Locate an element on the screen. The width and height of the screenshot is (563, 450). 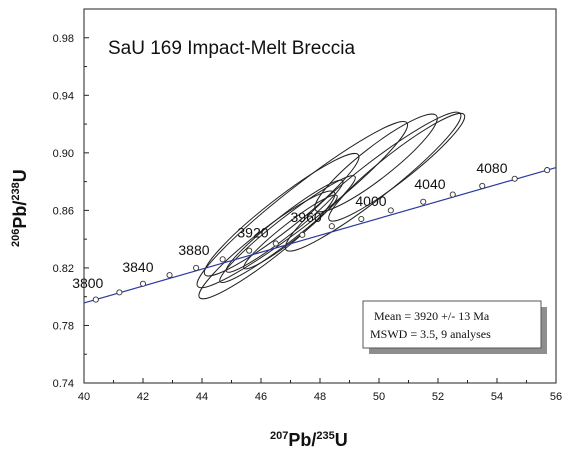
result-mswd-text: MSWD = 3.5, 9 analyses is located at coordinates (430, 334).